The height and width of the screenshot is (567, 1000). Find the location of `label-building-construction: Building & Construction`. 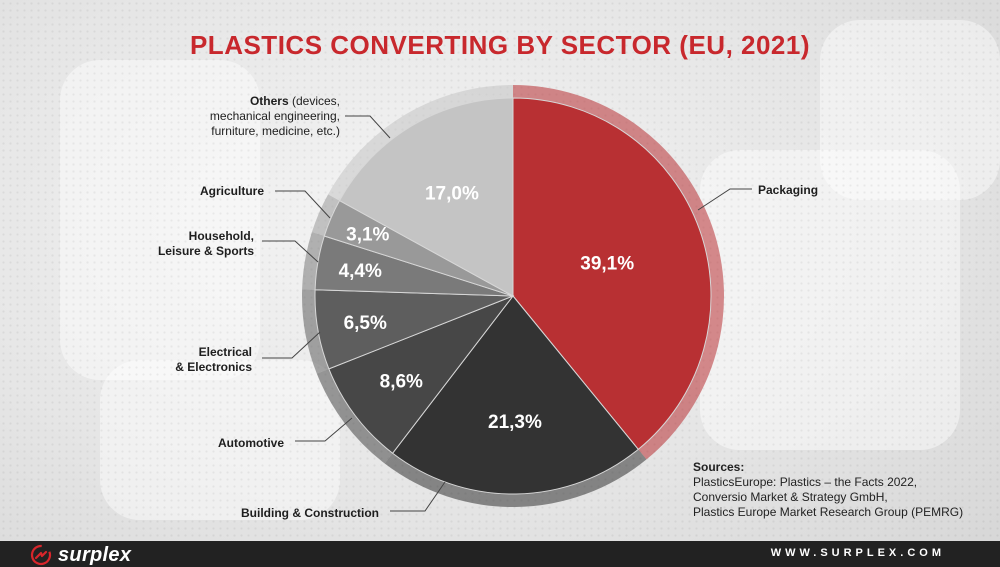

label-building-construction: Building & Construction is located at coordinates (310, 513).